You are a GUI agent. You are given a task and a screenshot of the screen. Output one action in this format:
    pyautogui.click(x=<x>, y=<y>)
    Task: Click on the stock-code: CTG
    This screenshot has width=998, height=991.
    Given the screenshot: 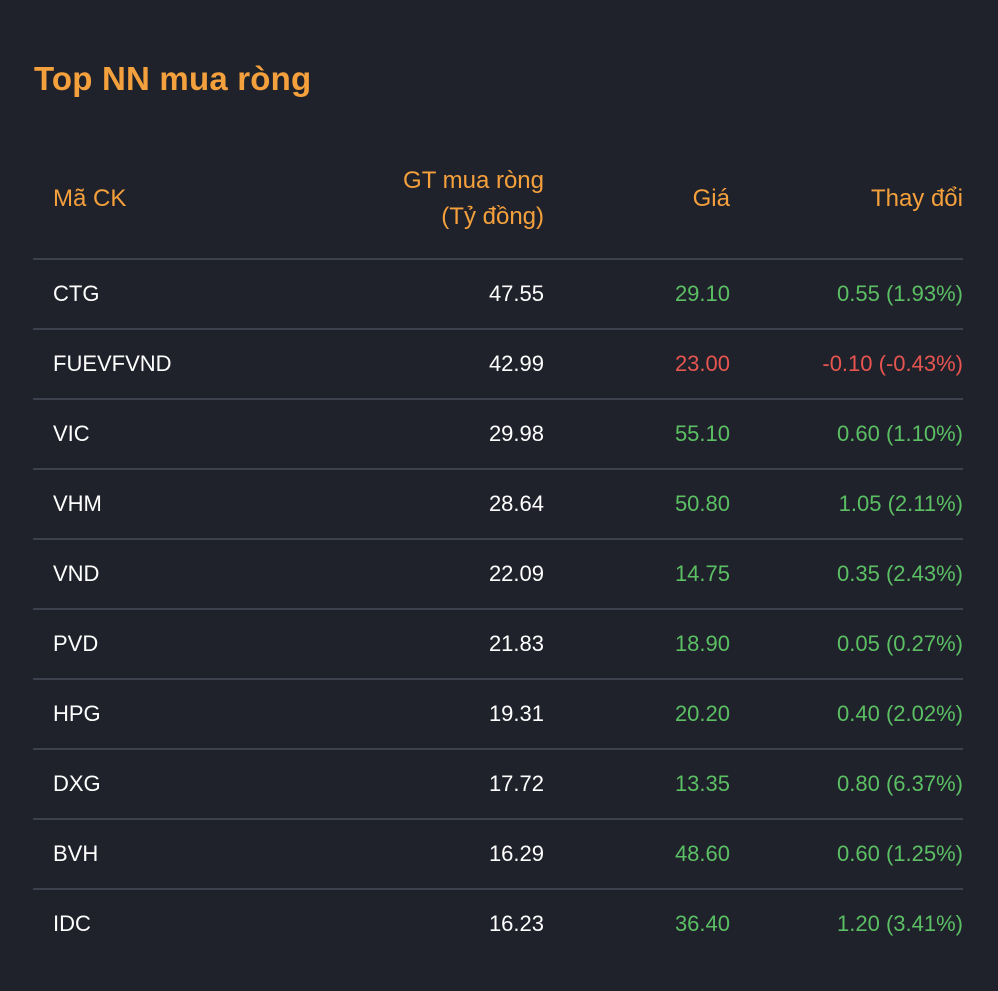 What is the action you would take?
    pyautogui.click(x=76, y=293)
    